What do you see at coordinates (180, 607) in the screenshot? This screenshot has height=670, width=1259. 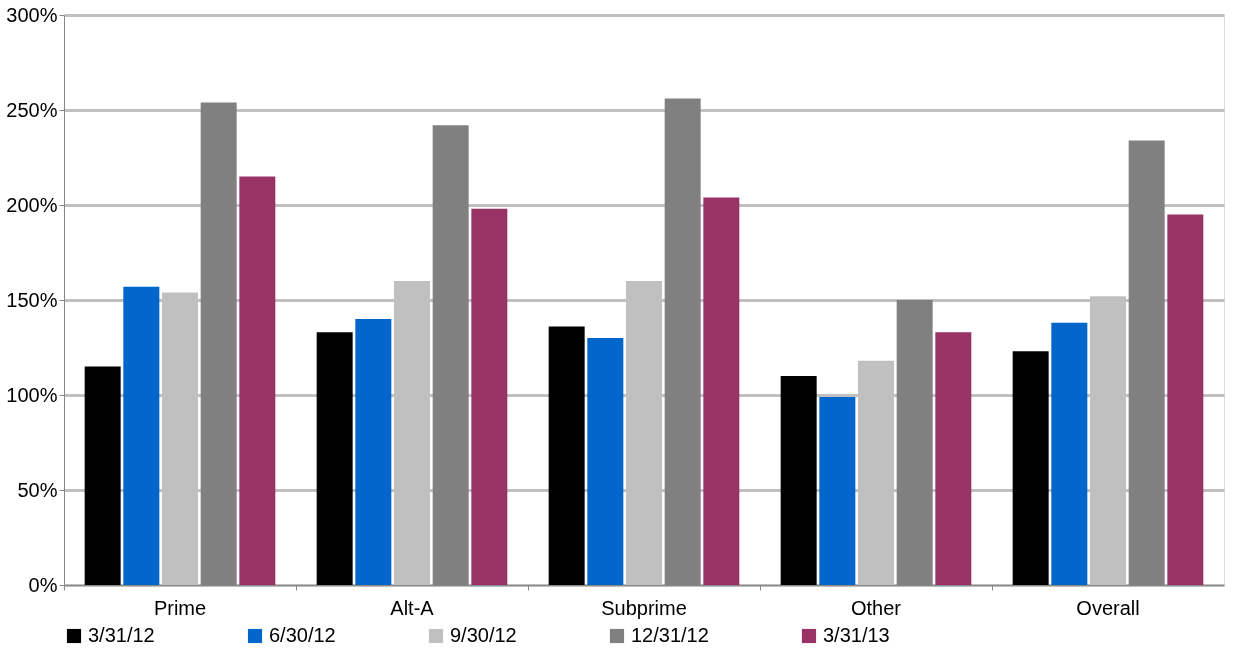 I see `x-tick-label: Prime` at bounding box center [180, 607].